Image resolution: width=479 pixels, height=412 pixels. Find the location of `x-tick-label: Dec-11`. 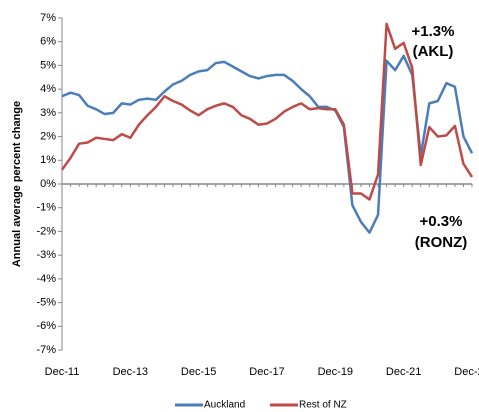

x-tick-label: Dec-11 is located at coordinates (62, 372).